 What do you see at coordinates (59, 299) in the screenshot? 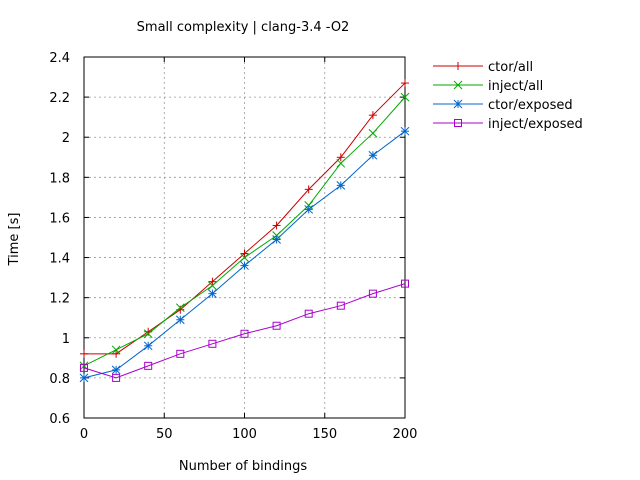
I see `y-tick-label: 1.2` at bounding box center [59, 299].